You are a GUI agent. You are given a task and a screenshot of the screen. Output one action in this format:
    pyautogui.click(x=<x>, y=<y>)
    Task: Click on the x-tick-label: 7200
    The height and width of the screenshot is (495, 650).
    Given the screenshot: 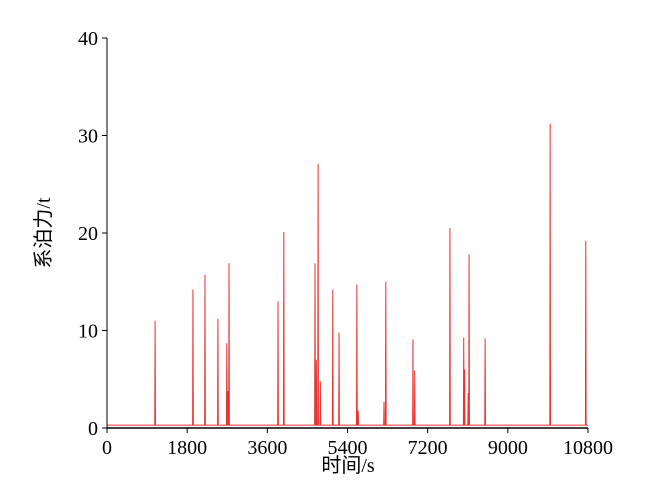 What is the action you would take?
    pyautogui.click(x=428, y=448)
    